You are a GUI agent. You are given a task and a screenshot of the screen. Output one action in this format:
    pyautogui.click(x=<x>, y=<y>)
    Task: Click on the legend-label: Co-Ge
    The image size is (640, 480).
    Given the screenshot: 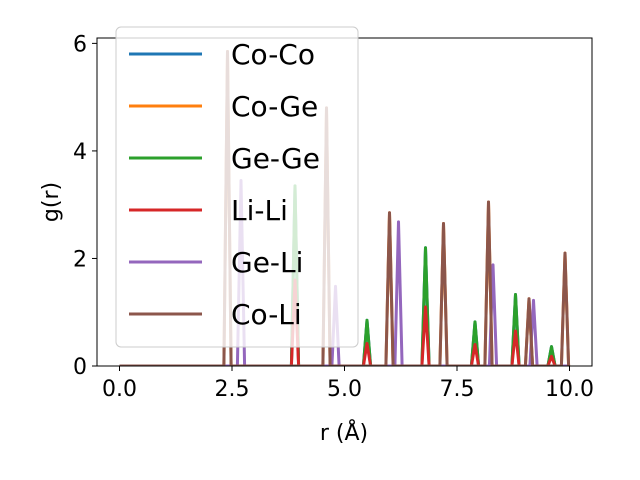 What is the action you would take?
    pyautogui.click(x=274, y=106)
    